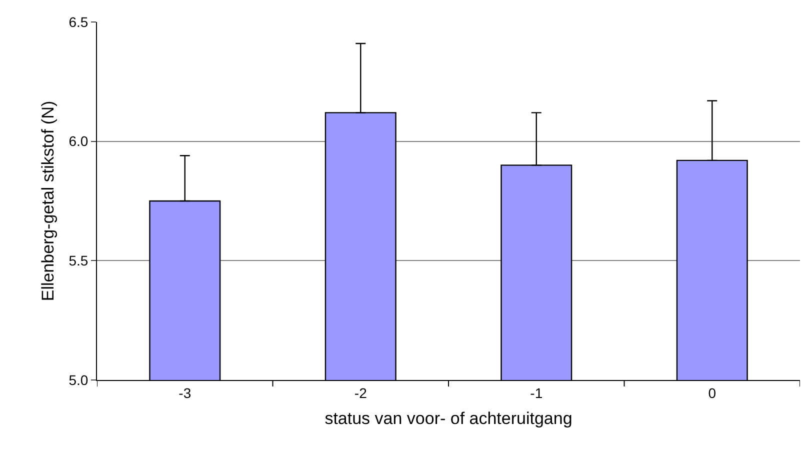 This screenshot has height=463, width=803. Describe the element at coordinates (185, 392) in the screenshot. I see `x-tick-label: -3` at that location.